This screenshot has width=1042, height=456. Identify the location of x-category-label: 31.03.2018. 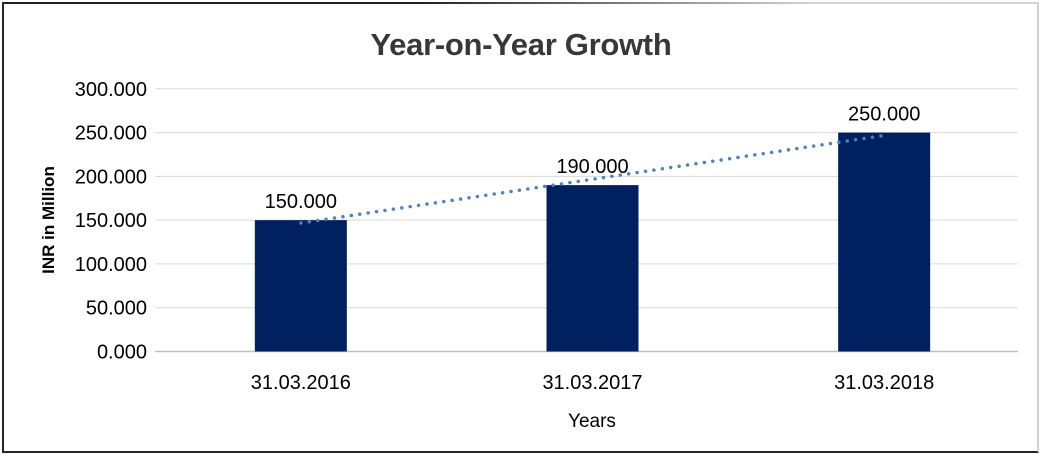
(884, 383).